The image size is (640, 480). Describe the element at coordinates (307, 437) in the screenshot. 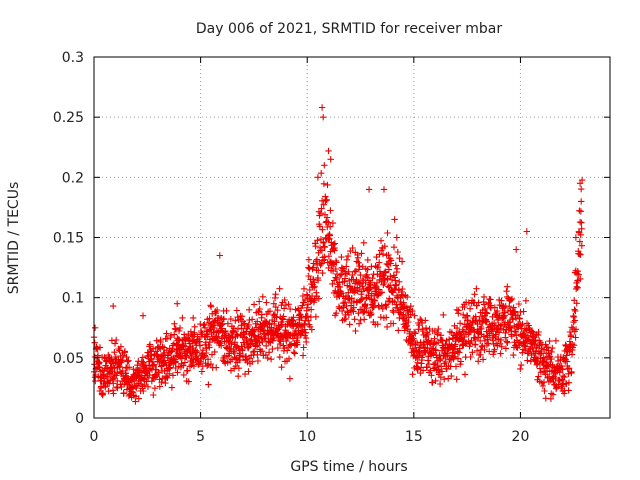

I see `x-tick-label: 10` at that location.